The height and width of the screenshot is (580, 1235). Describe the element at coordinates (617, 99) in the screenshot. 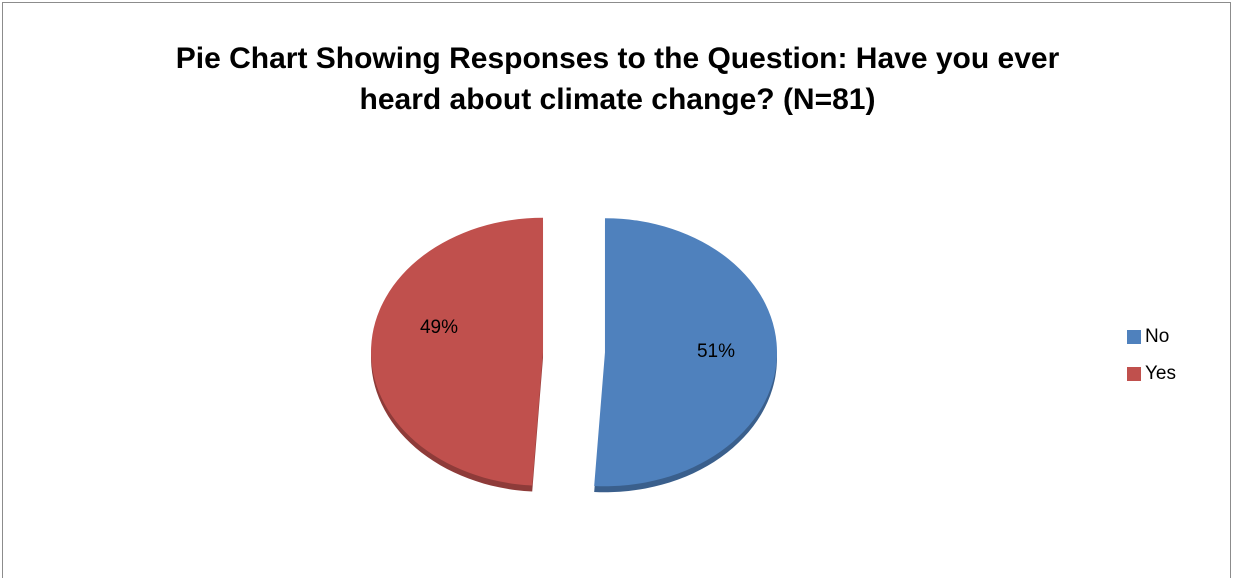

I see `chart-title-line-2: heard about climate change? (N=81)` at that location.